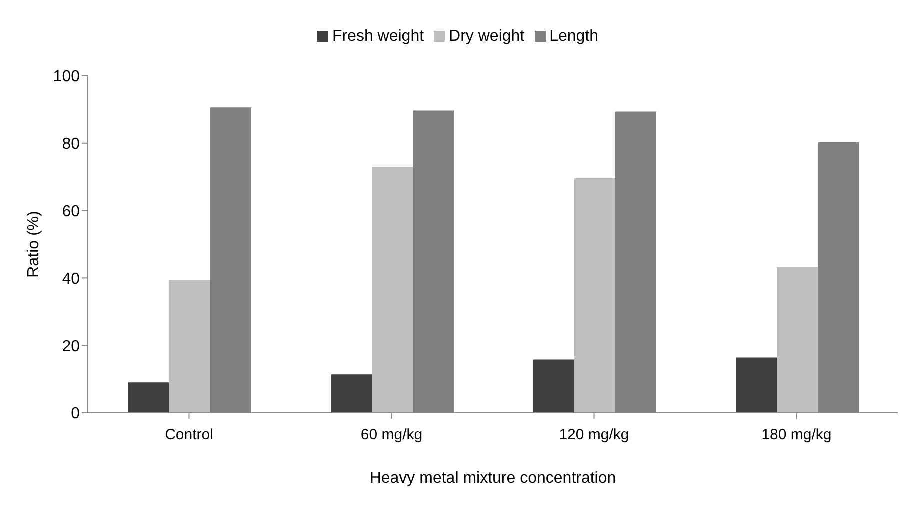 The height and width of the screenshot is (525, 914). I want to click on y-tick-label: 20, so click(71, 347).